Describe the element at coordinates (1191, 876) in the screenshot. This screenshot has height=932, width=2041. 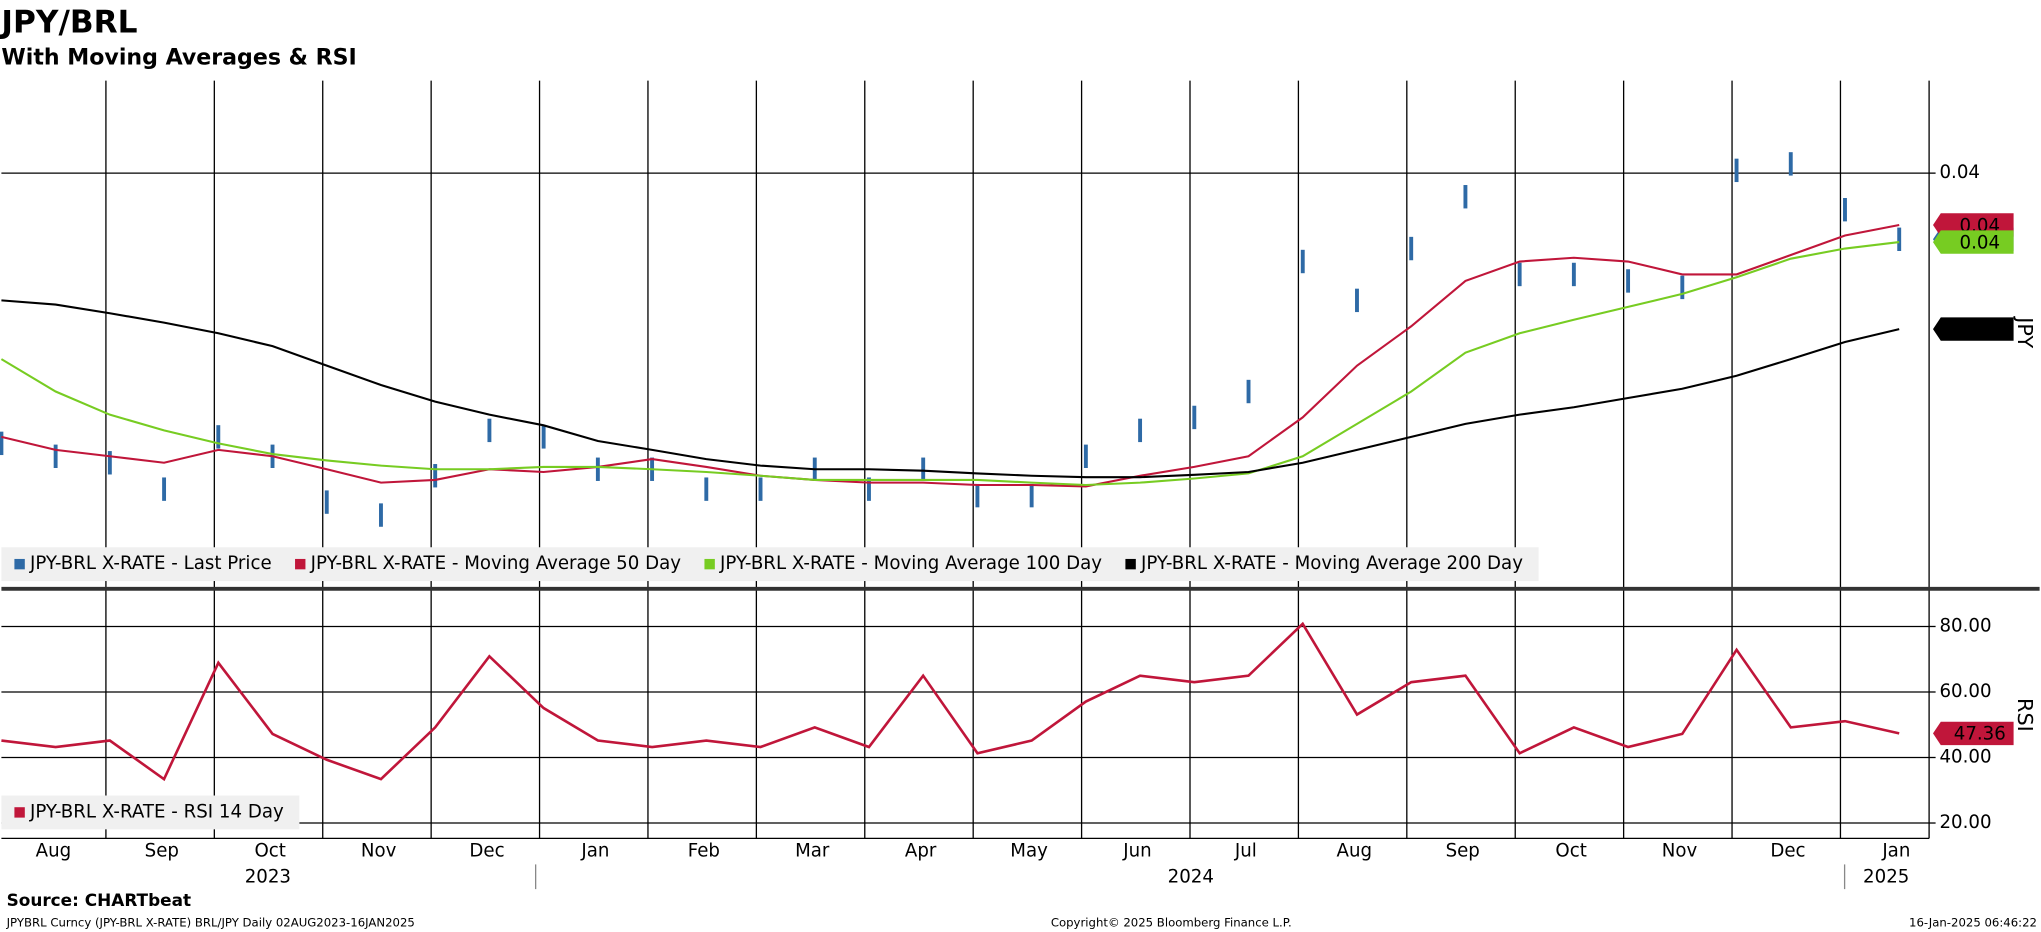
I see `year-label: 2024` at that location.